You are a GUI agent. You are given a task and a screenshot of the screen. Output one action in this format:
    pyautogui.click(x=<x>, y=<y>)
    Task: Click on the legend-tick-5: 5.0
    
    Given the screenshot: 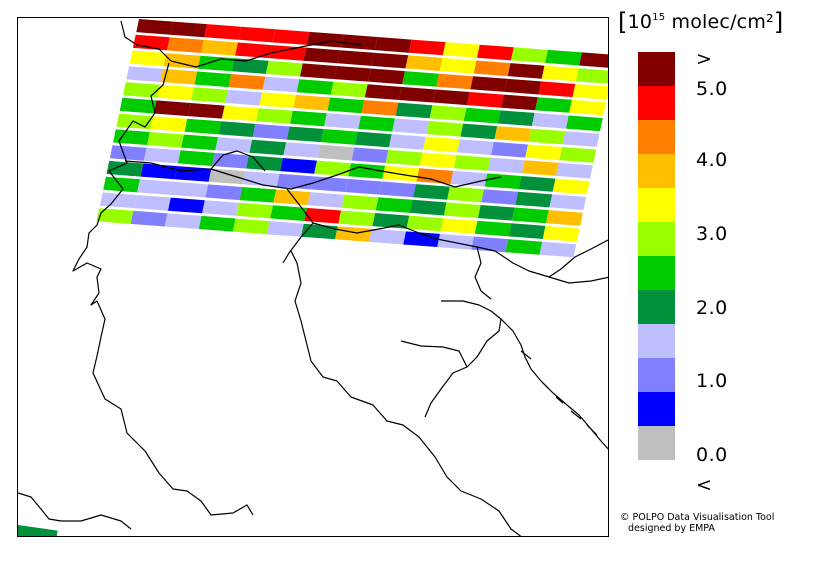 What is the action you would take?
    pyautogui.click(x=712, y=89)
    